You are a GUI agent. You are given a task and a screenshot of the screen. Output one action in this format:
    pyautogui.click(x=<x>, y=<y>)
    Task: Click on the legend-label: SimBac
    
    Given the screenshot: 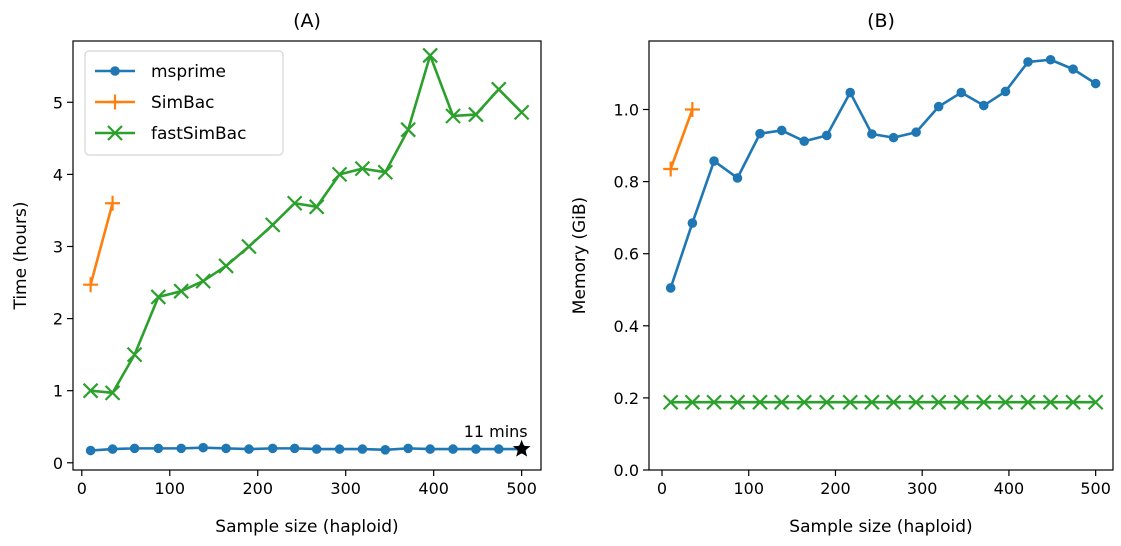 What is the action you would take?
    pyautogui.click(x=183, y=103)
    